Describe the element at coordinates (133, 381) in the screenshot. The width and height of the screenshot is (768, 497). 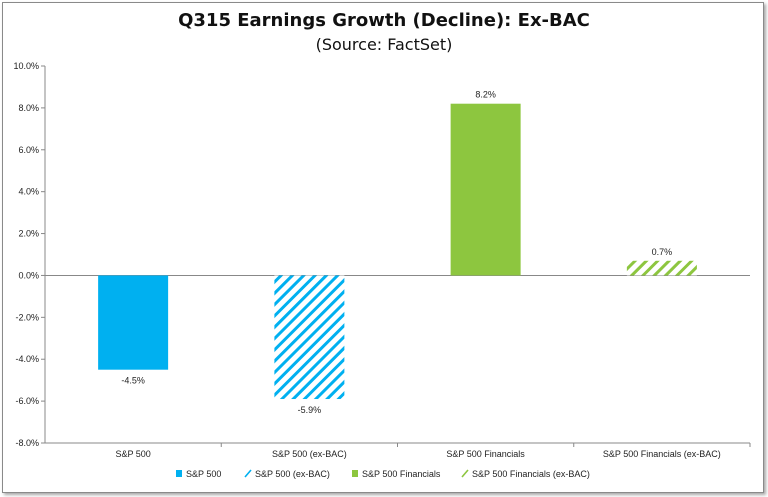
I see `data-label: -4.5%` at that location.